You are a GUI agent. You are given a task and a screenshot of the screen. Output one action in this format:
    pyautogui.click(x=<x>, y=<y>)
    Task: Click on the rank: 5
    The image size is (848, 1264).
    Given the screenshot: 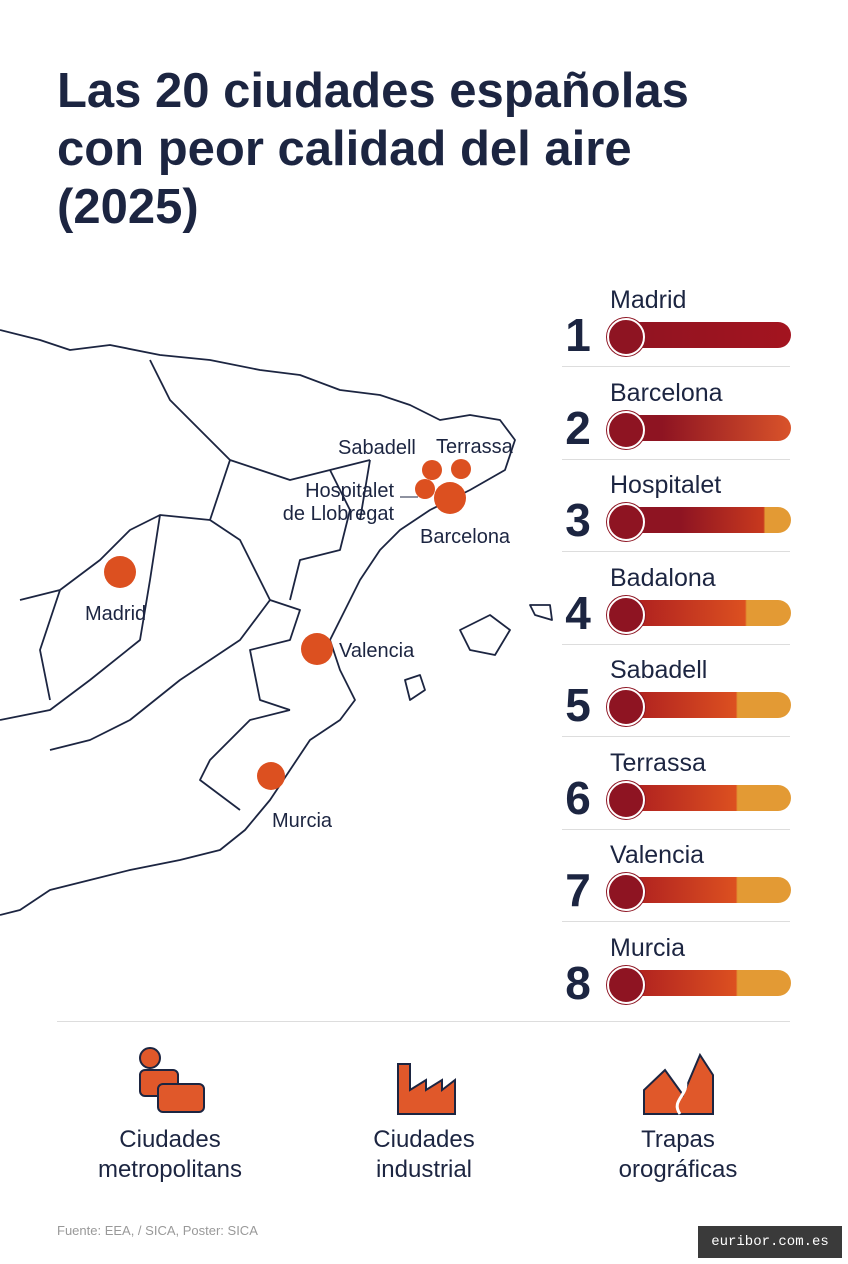 What is the action you would take?
    pyautogui.click(x=578, y=705)
    